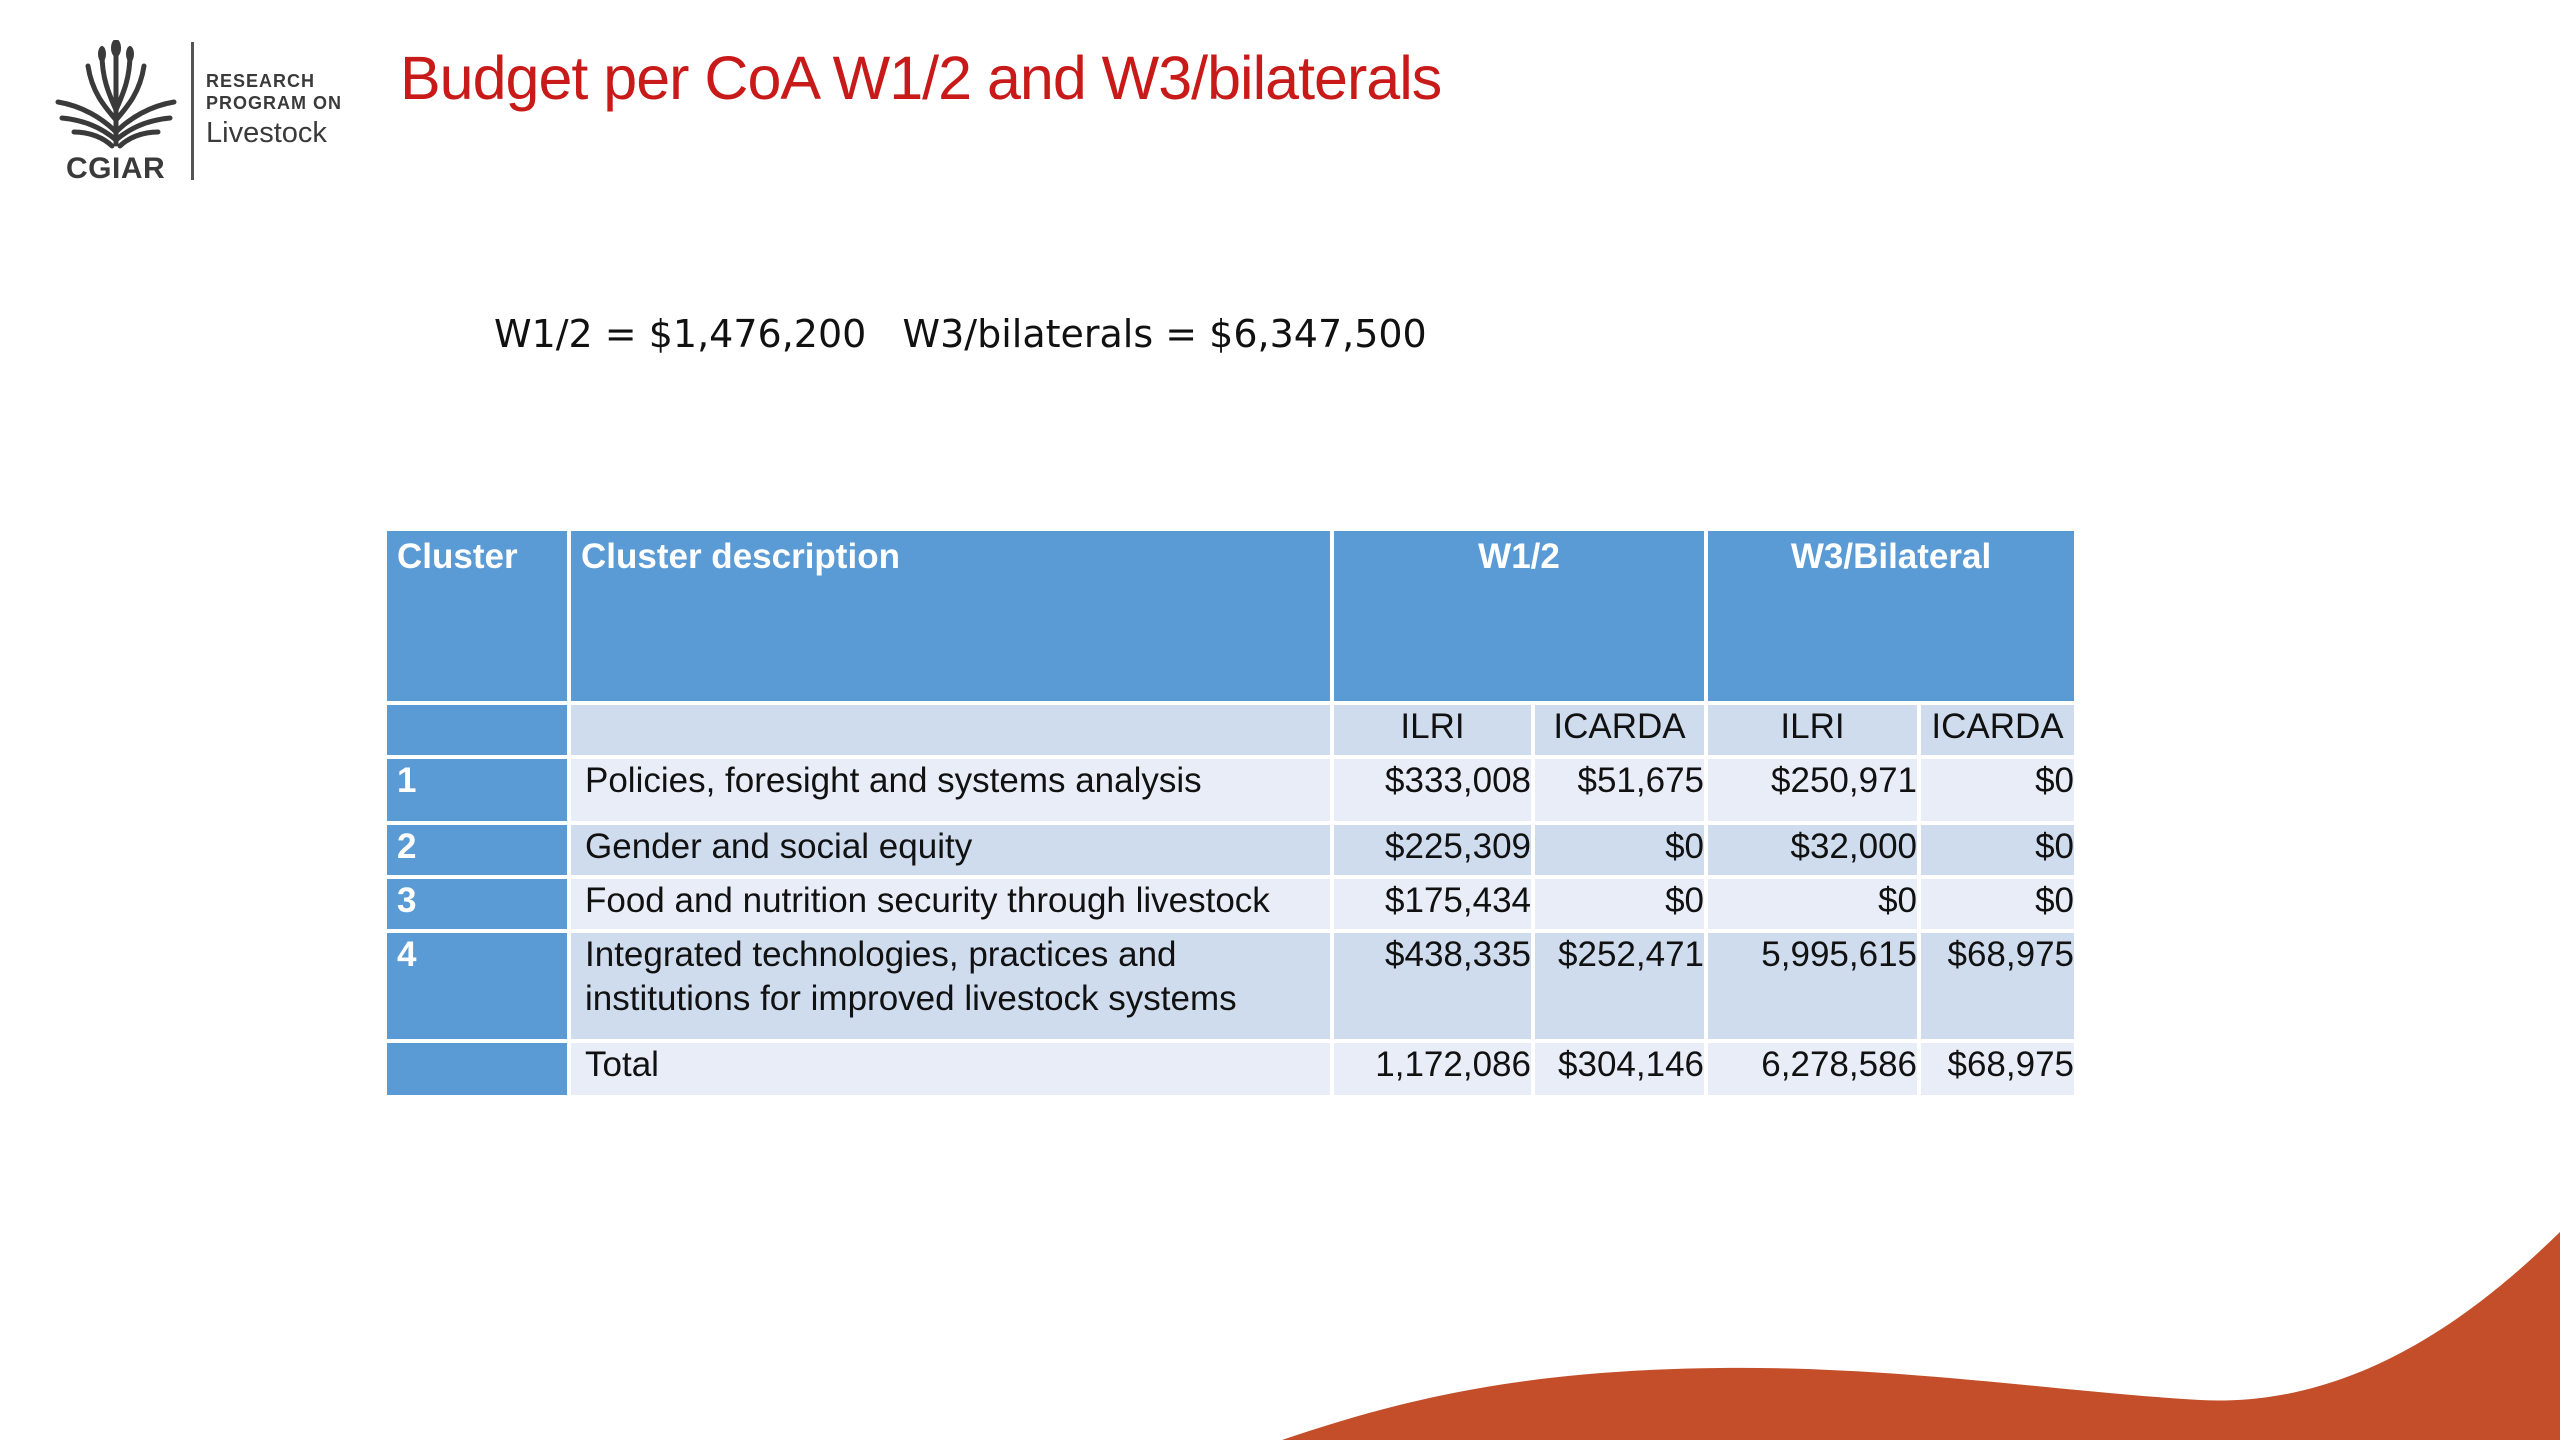 This screenshot has height=1440, width=2560. Describe the element at coordinates (1619, 790) in the screenshot. I see `w12-icarda-value: $51,675` at that location.